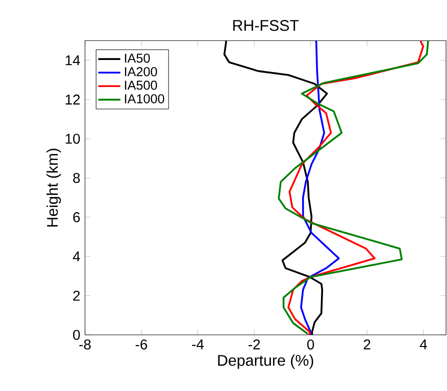 The height and width of the screenshot is (391, 447). I want to click on legend-label: IA200, so click(141, 71).